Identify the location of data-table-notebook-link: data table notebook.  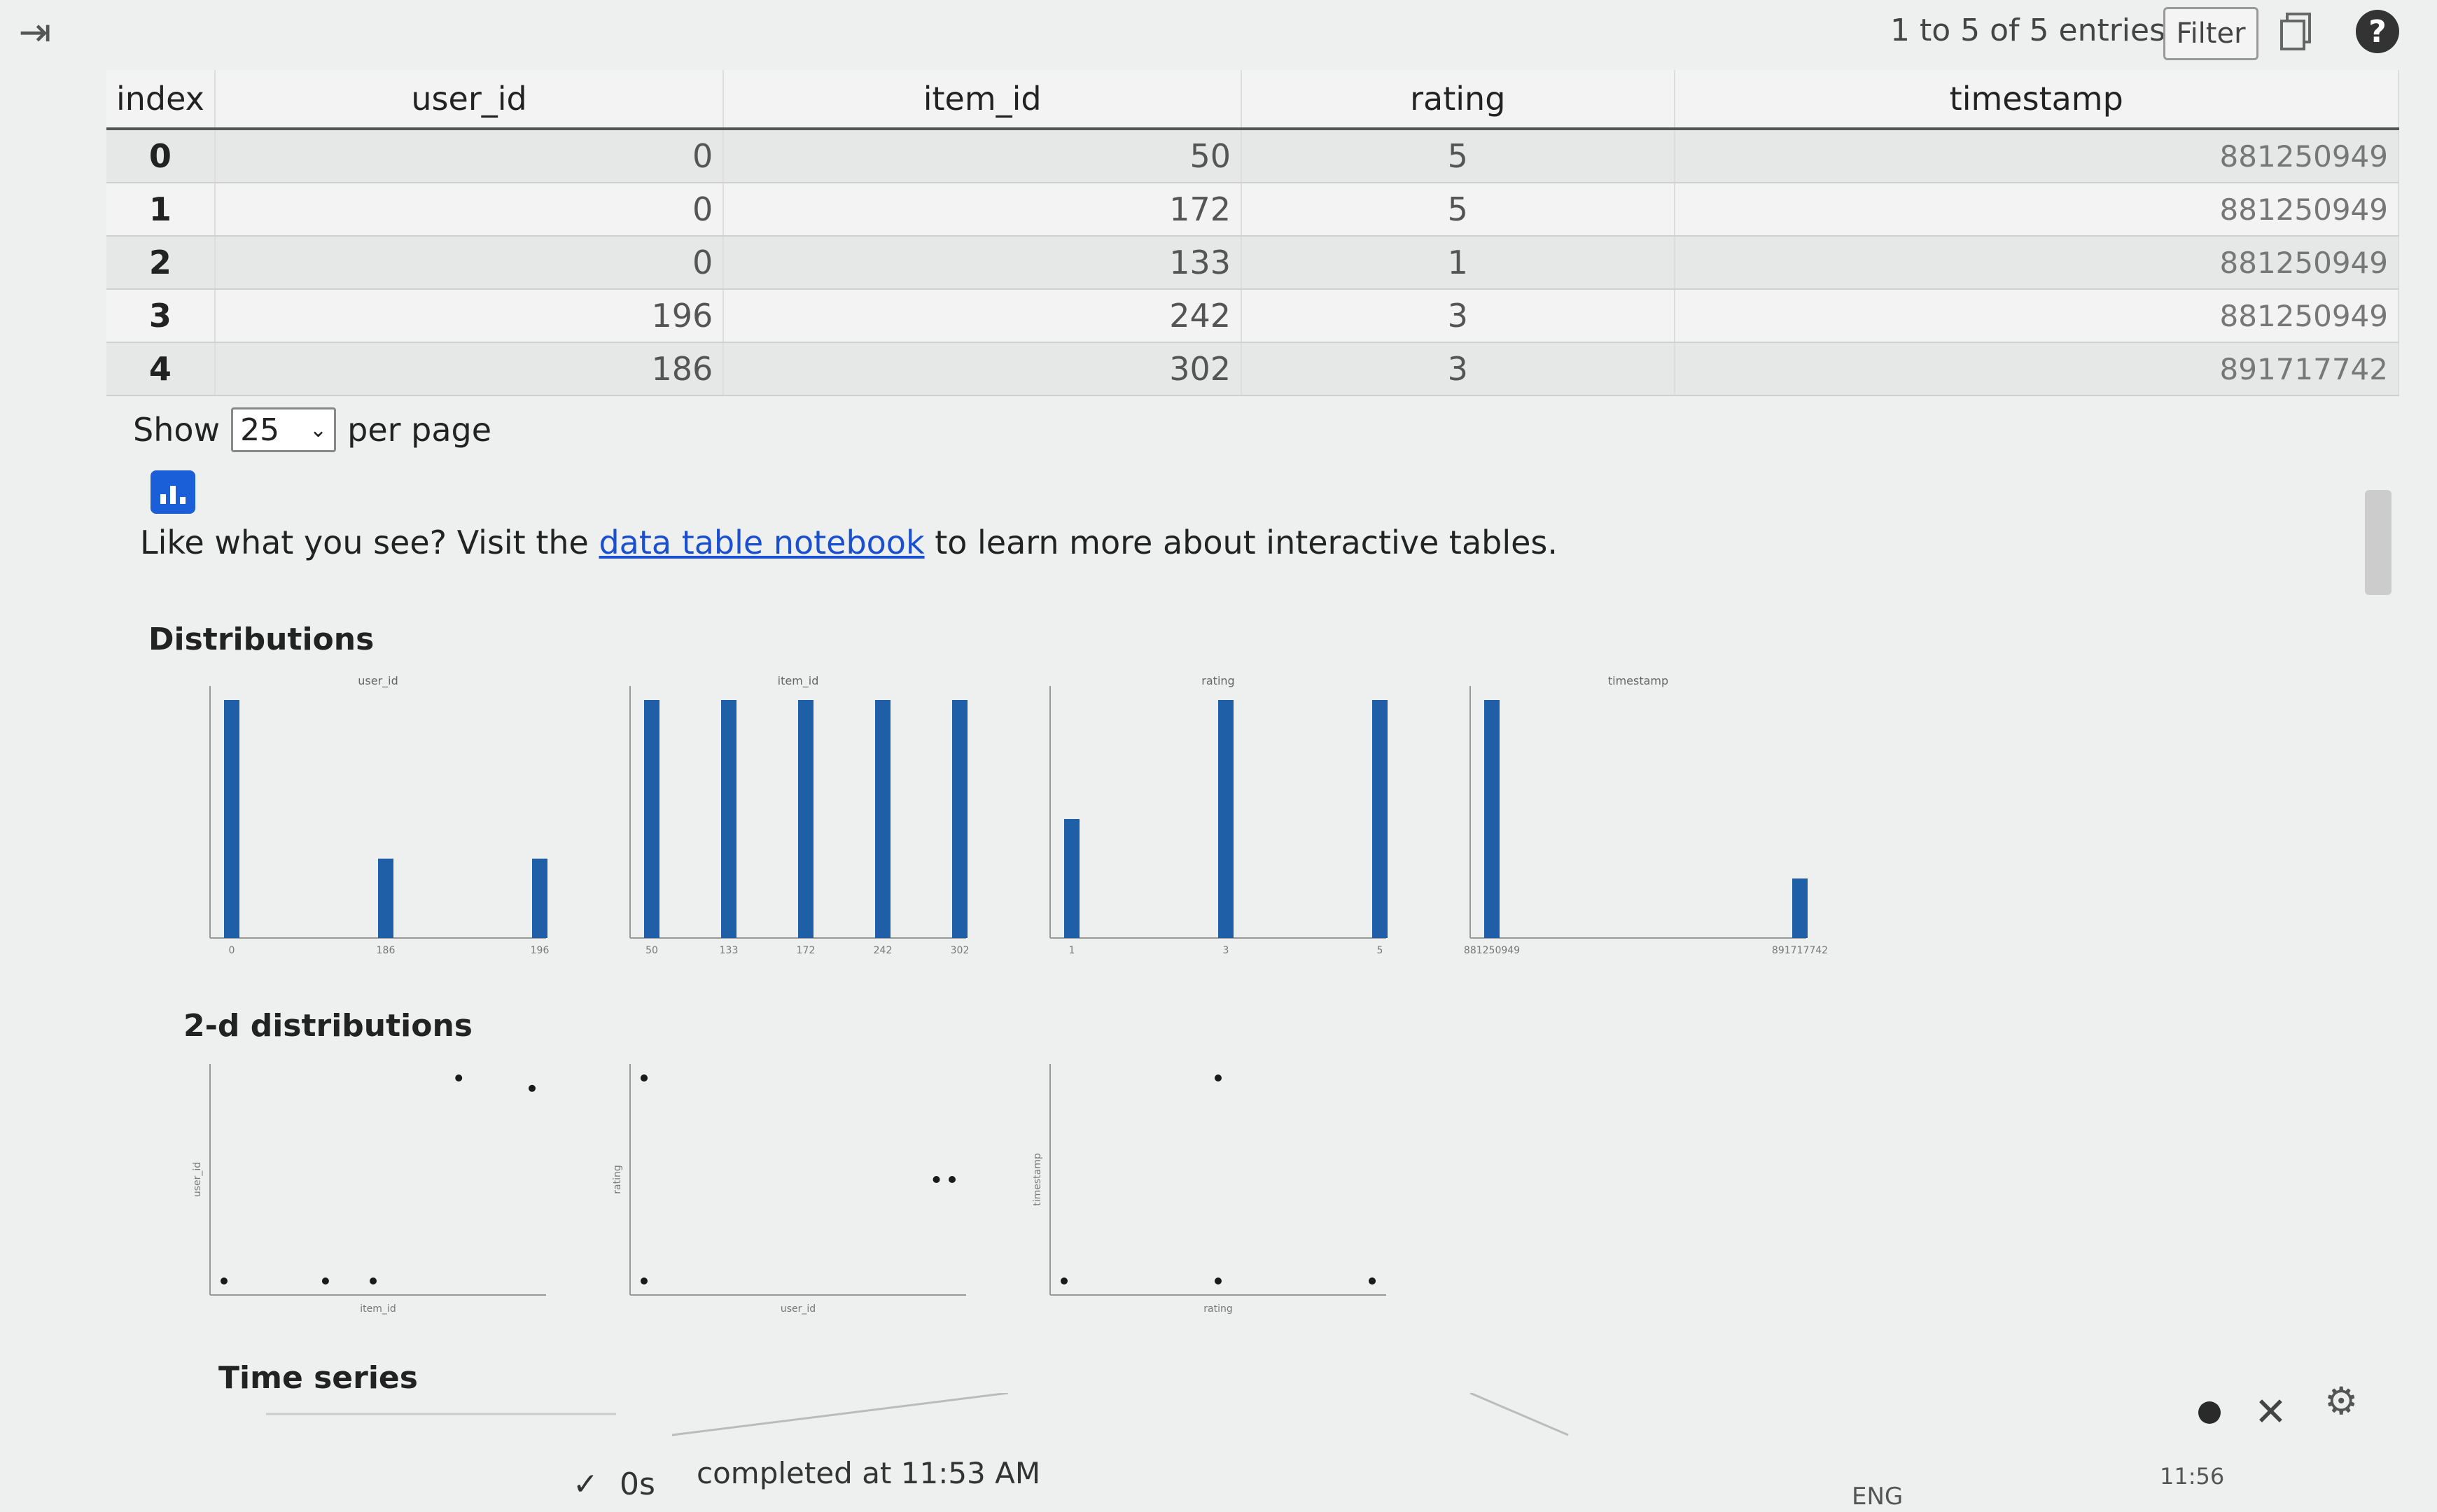
(762, 542).